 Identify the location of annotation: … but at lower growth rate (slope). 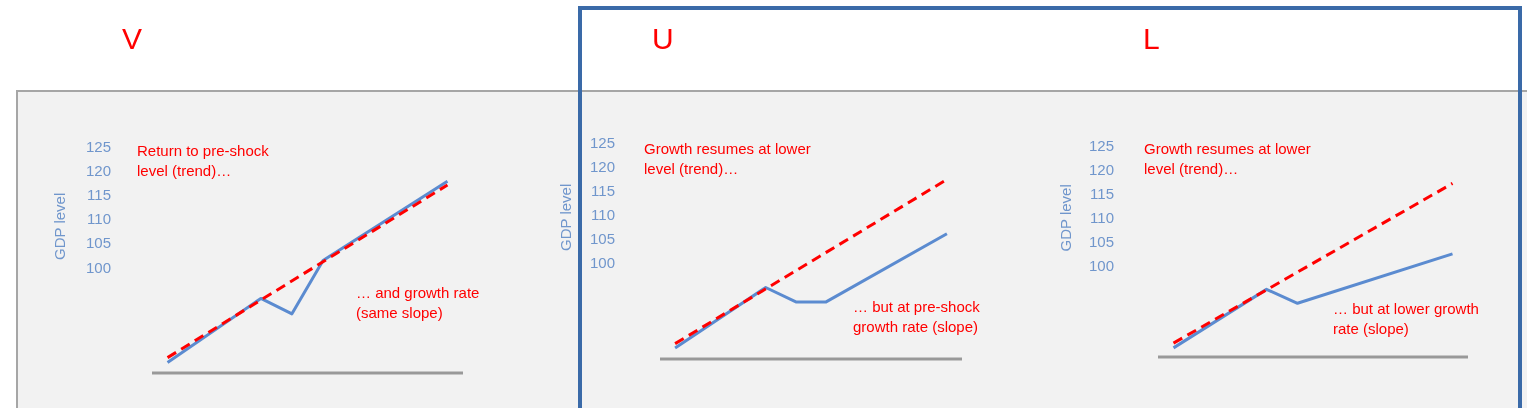
(1406, 319).